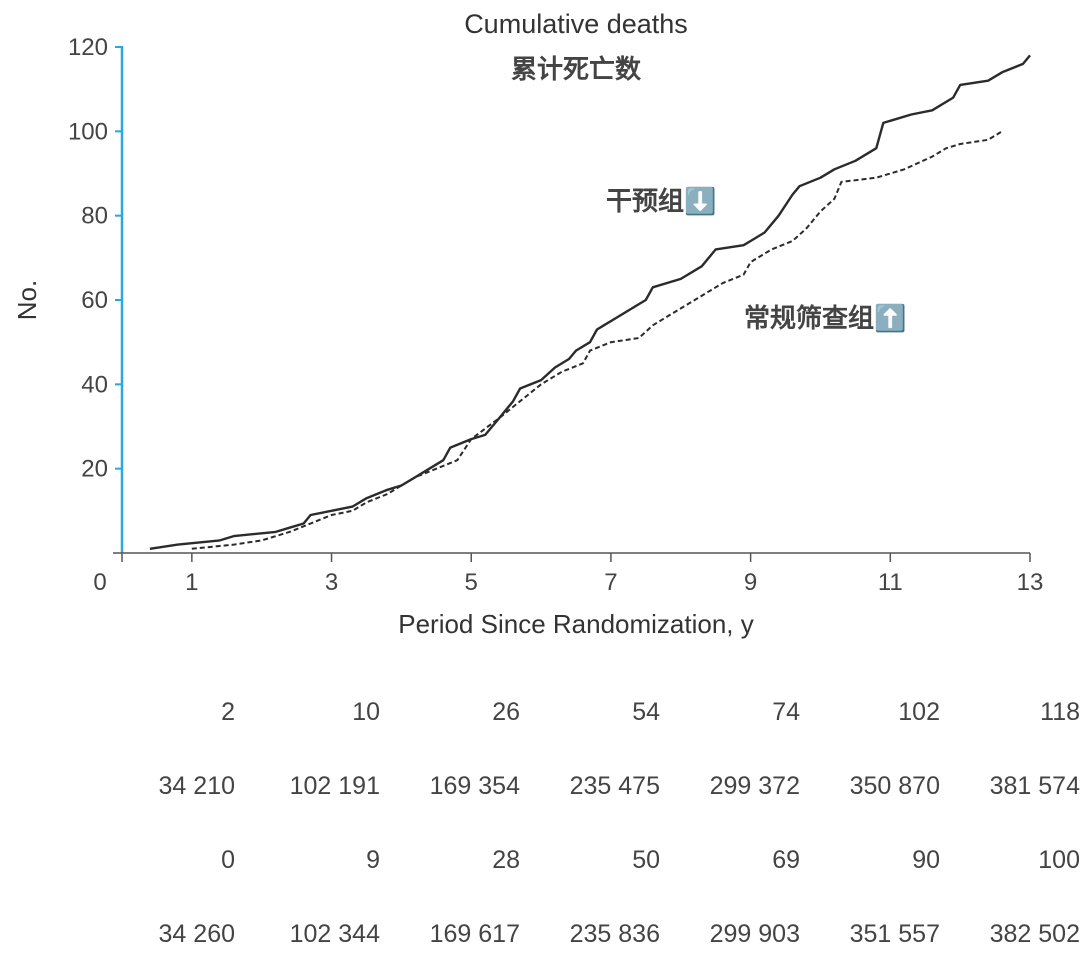 The image size is (1080, 976). What do you see at coordinates (334, 934) in the screenshot?
I see `table-cell: 102 344` at bounding box center [334, 934].